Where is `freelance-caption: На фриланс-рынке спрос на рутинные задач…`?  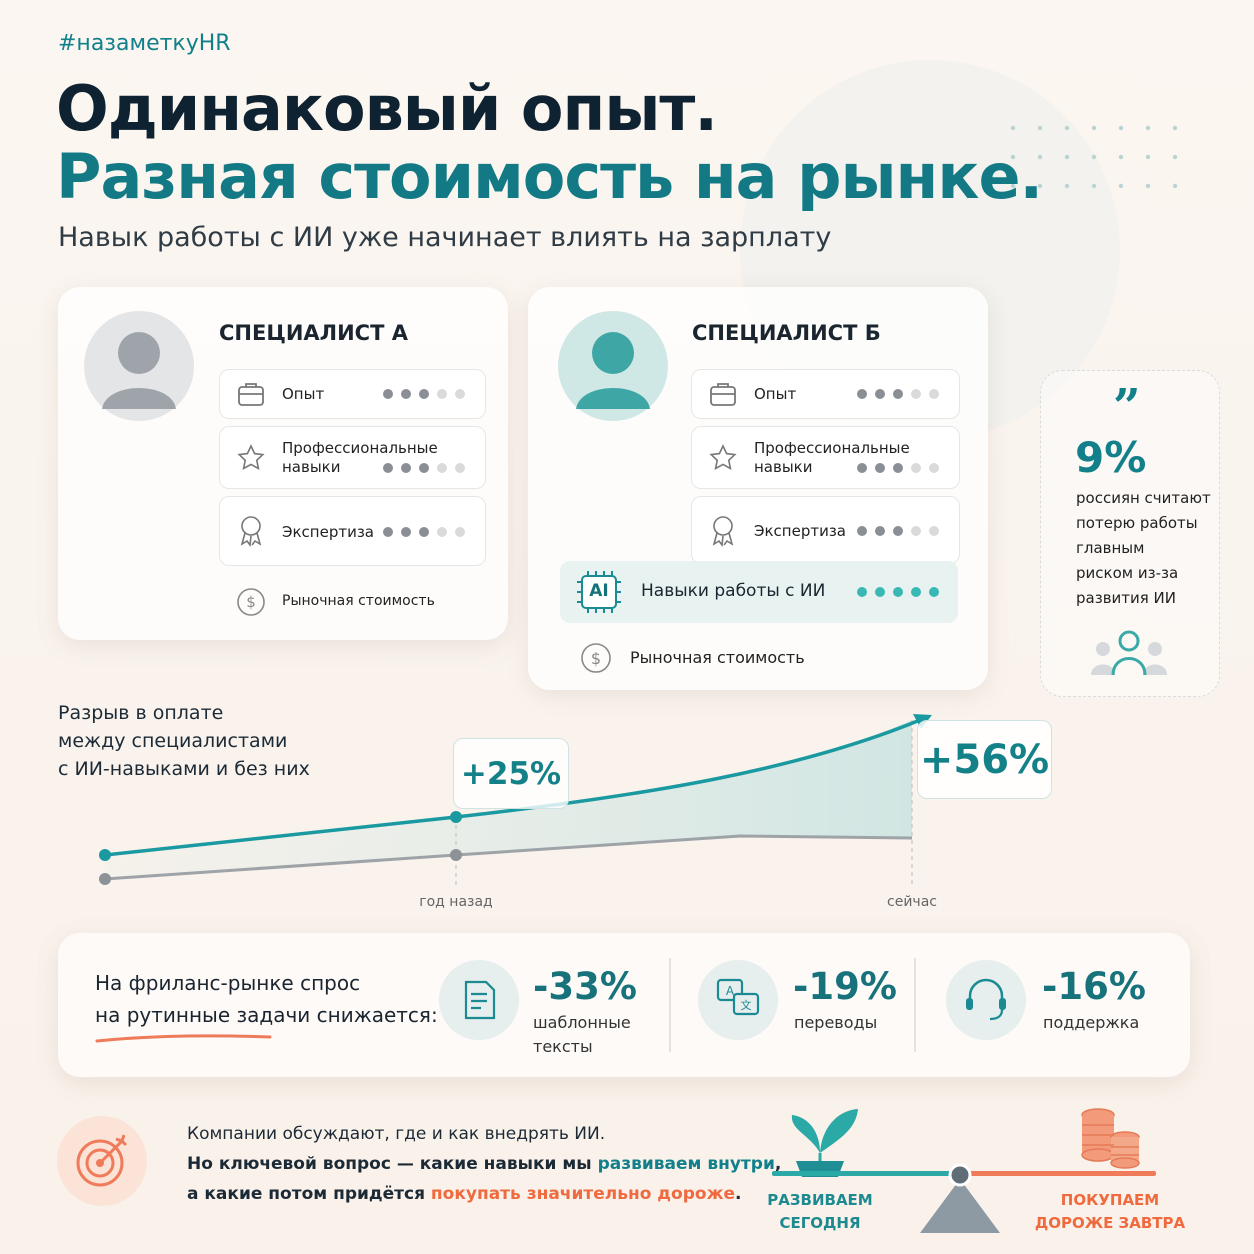
freelance-caption: На фриланс-рынке спрос на рутинные задач… is located at coordinates (266, 999).